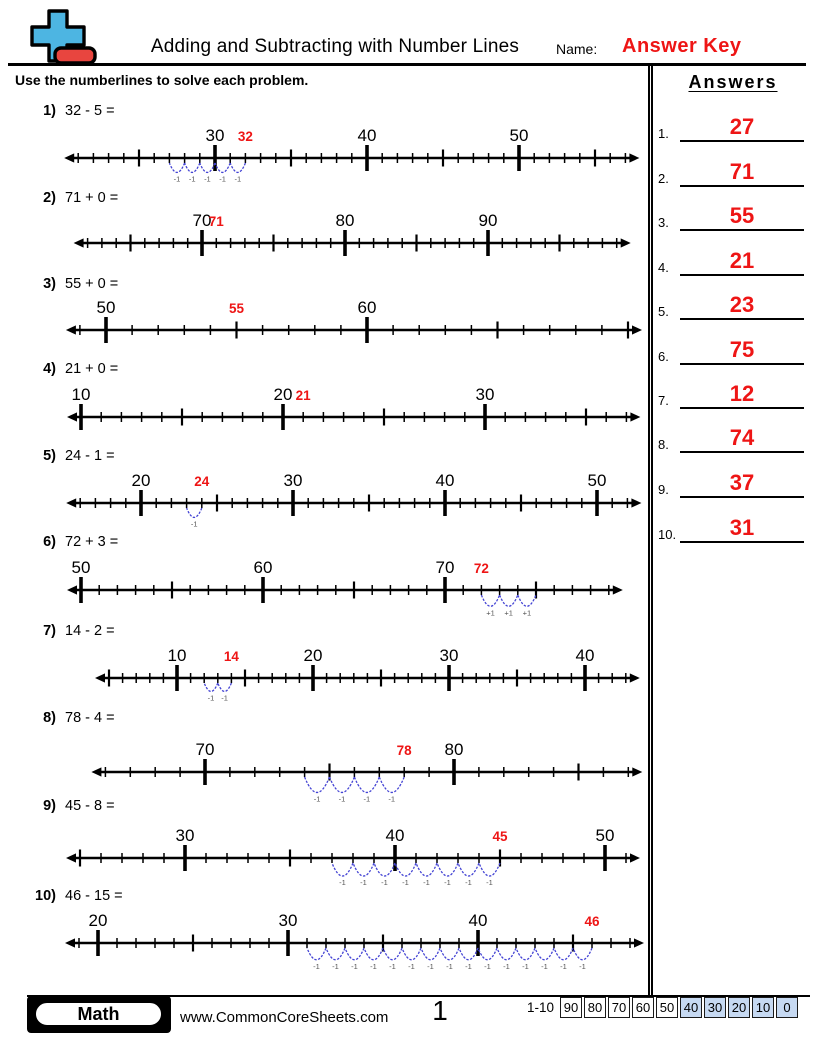 The width and height of the screenshot is (816, 1056). I want to click on problem-number: 6), so click(49, 542).